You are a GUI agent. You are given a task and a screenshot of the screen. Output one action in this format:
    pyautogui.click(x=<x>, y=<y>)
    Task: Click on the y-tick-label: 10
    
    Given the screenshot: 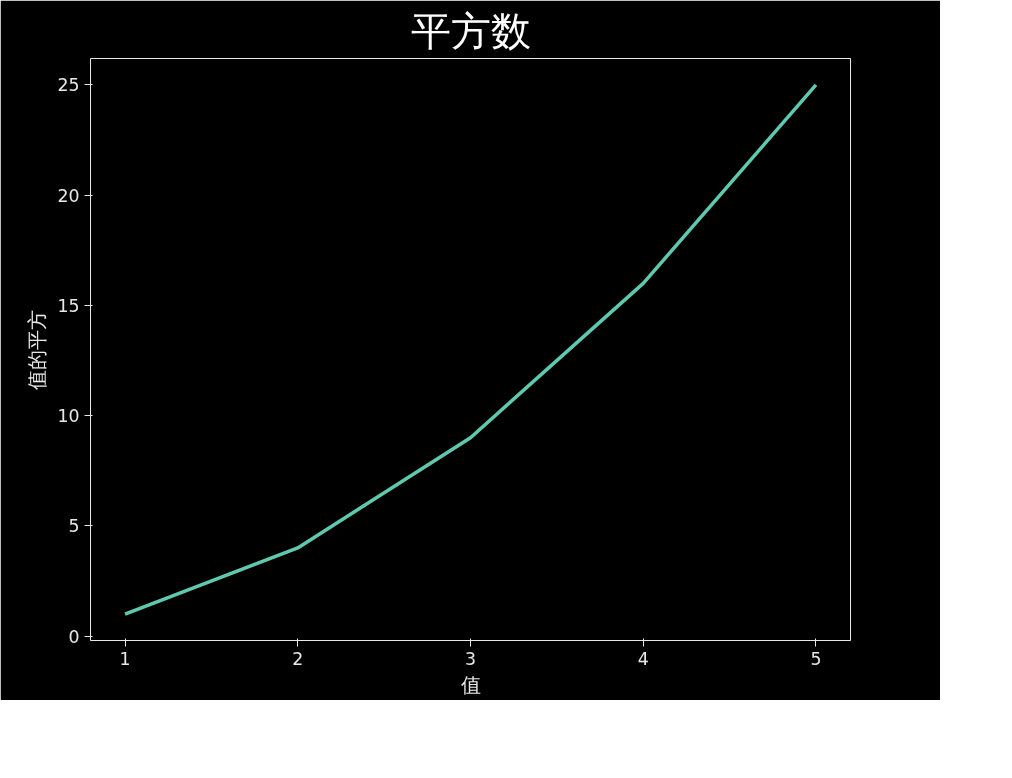 What is the action you would take?
    pyautogui.click(x=68, y=416)
    